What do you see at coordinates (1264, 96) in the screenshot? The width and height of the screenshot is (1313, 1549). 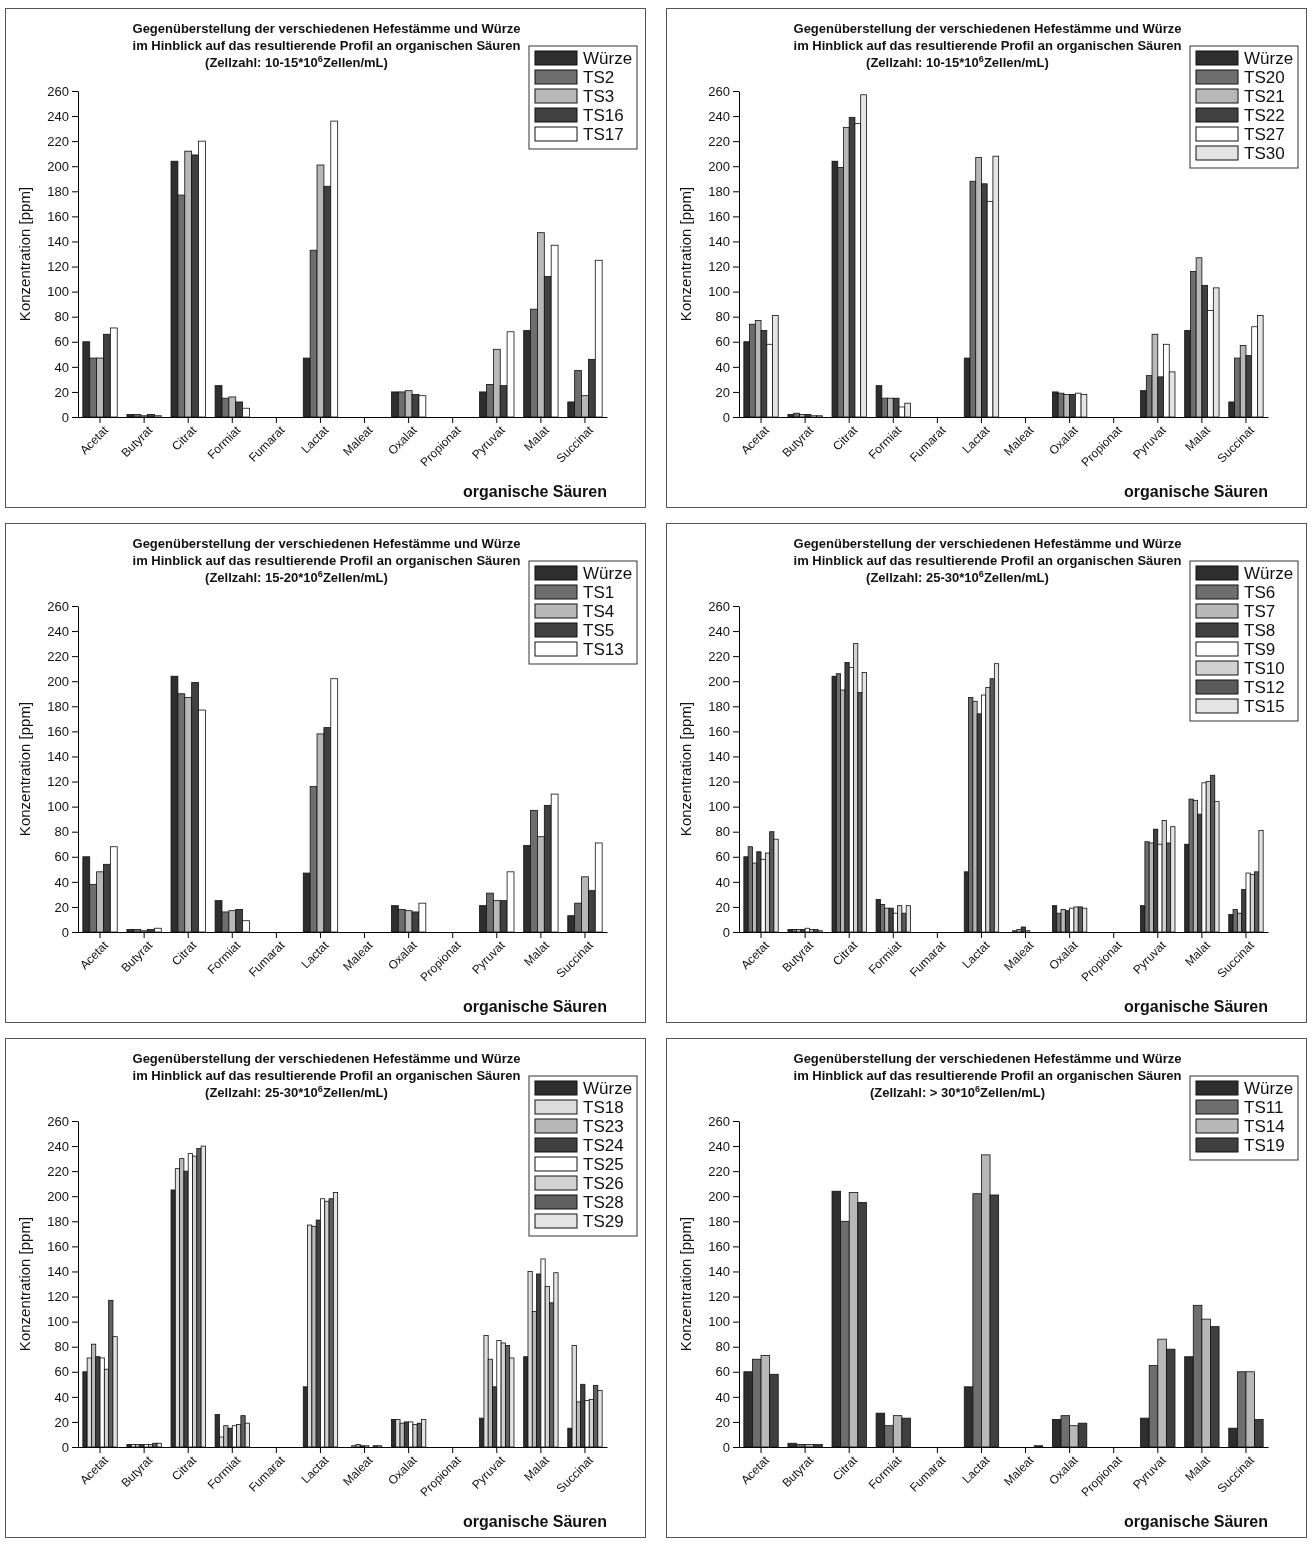 I see `legend-label: TS21` at bounding box center [1264, 96].